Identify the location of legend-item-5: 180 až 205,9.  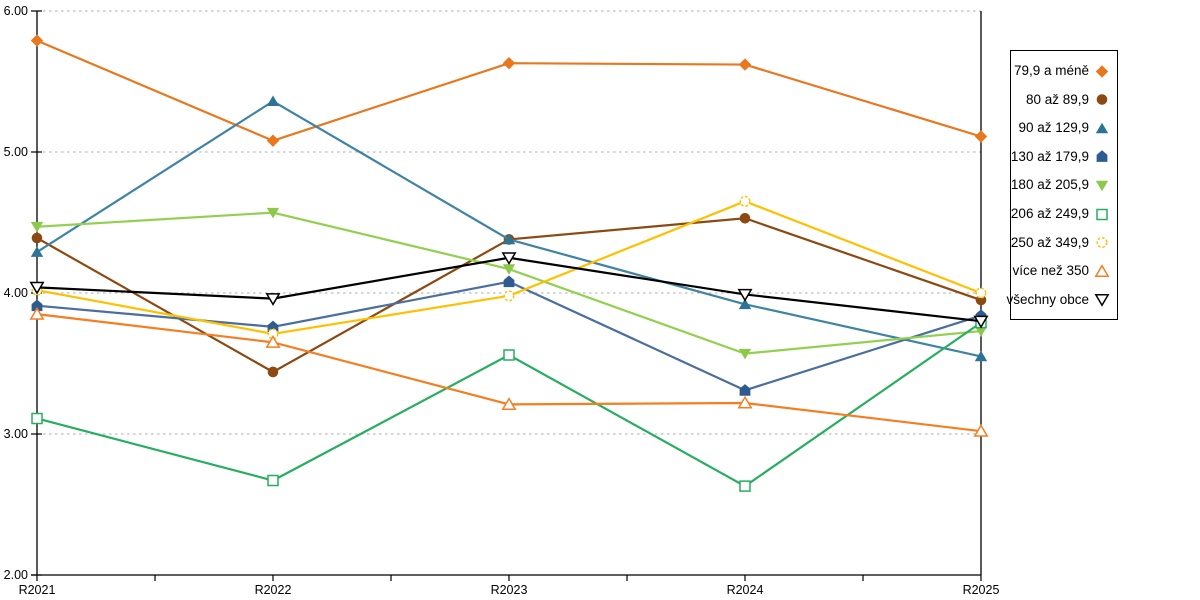
(1064, 185).